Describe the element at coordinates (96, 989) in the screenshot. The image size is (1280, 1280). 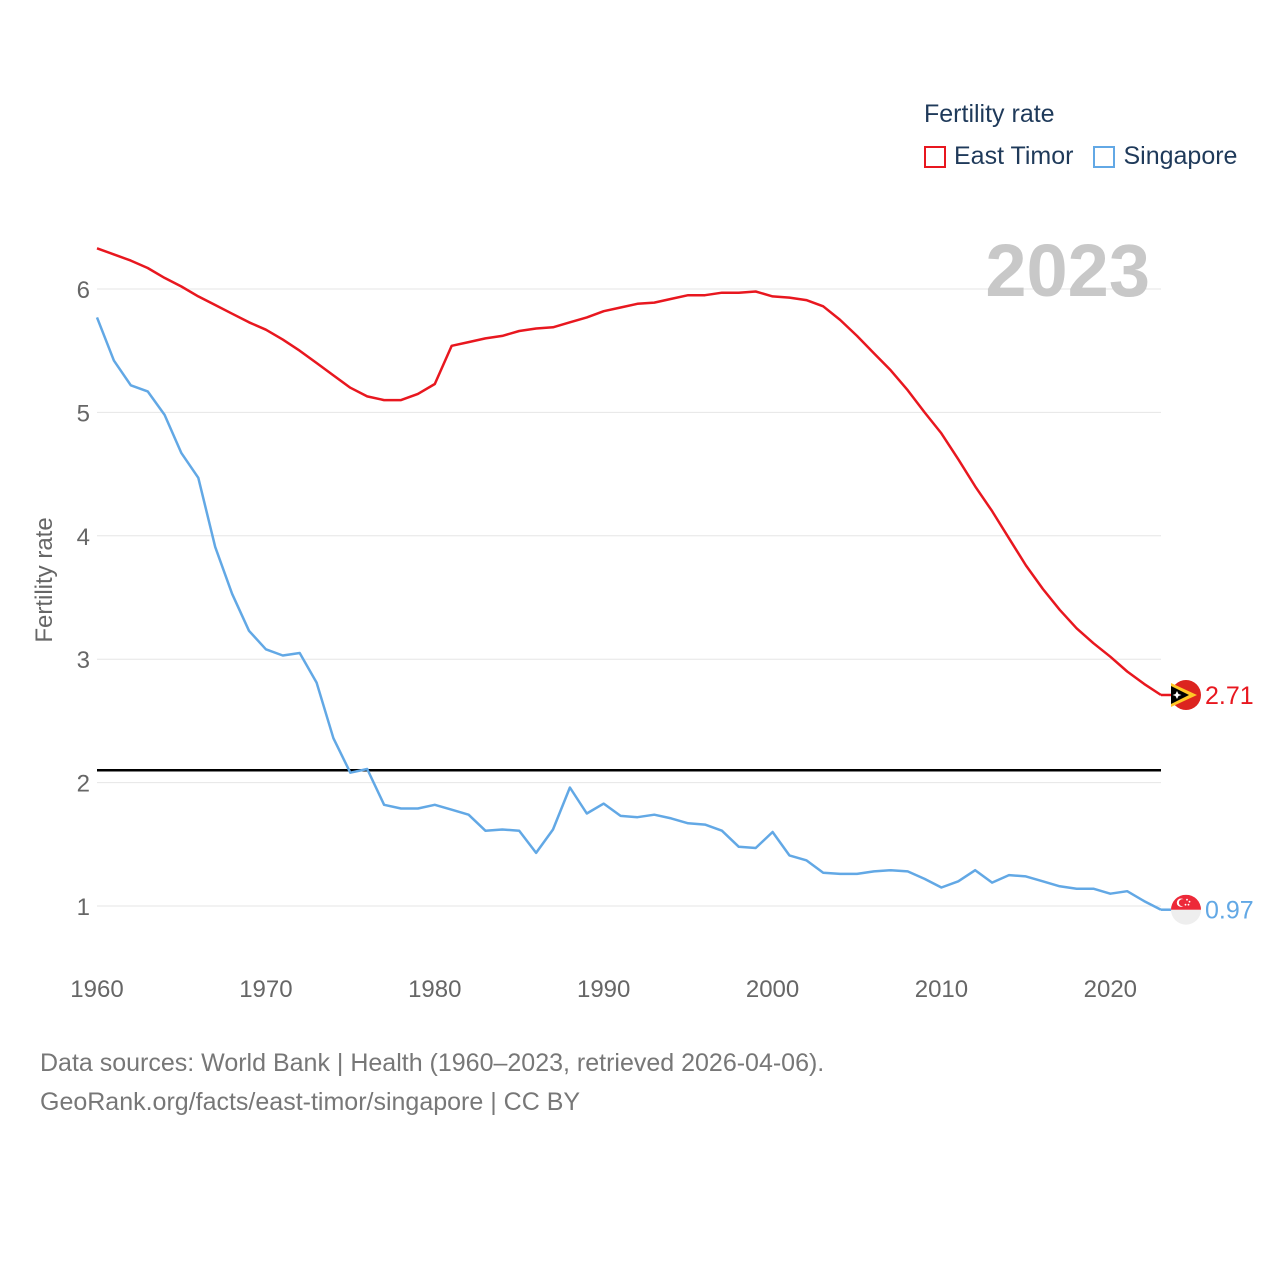
I see `x-tick-label-1960: 1960` at that location.